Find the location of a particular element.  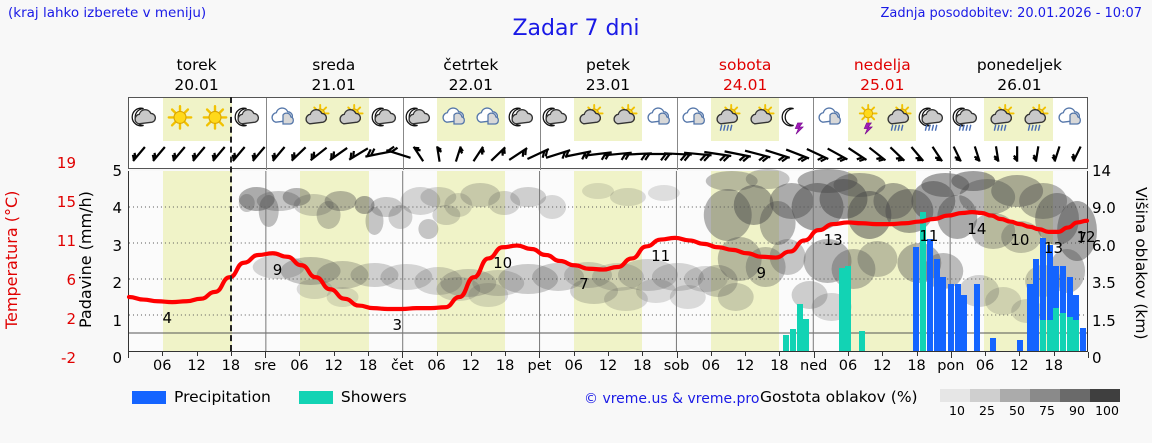

x-axis-label-22: 18 is located at coordinates (916, 366).